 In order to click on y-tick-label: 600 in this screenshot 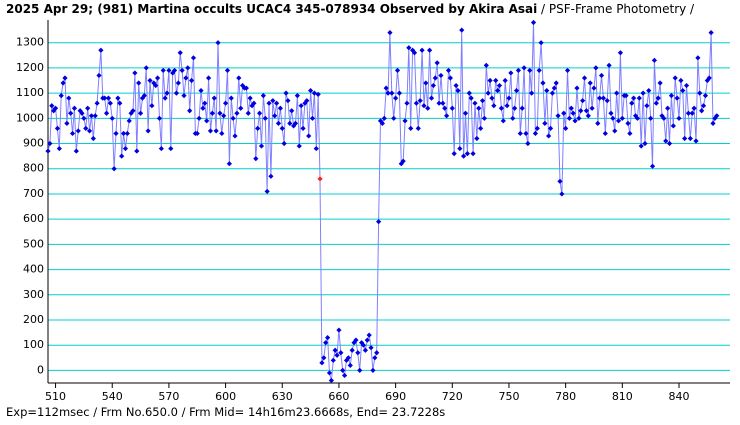, I will do `click(33, 218)`.